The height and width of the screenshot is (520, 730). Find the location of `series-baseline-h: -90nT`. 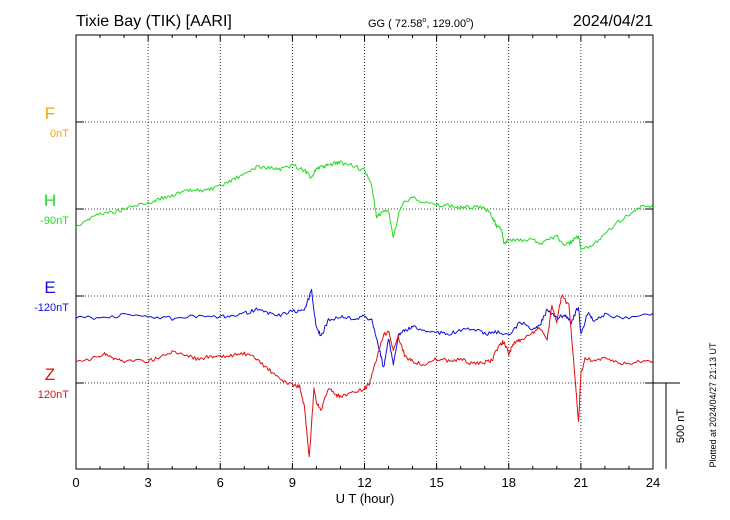

series-baseline-h: -90nT is located at coordinates (54, 221).